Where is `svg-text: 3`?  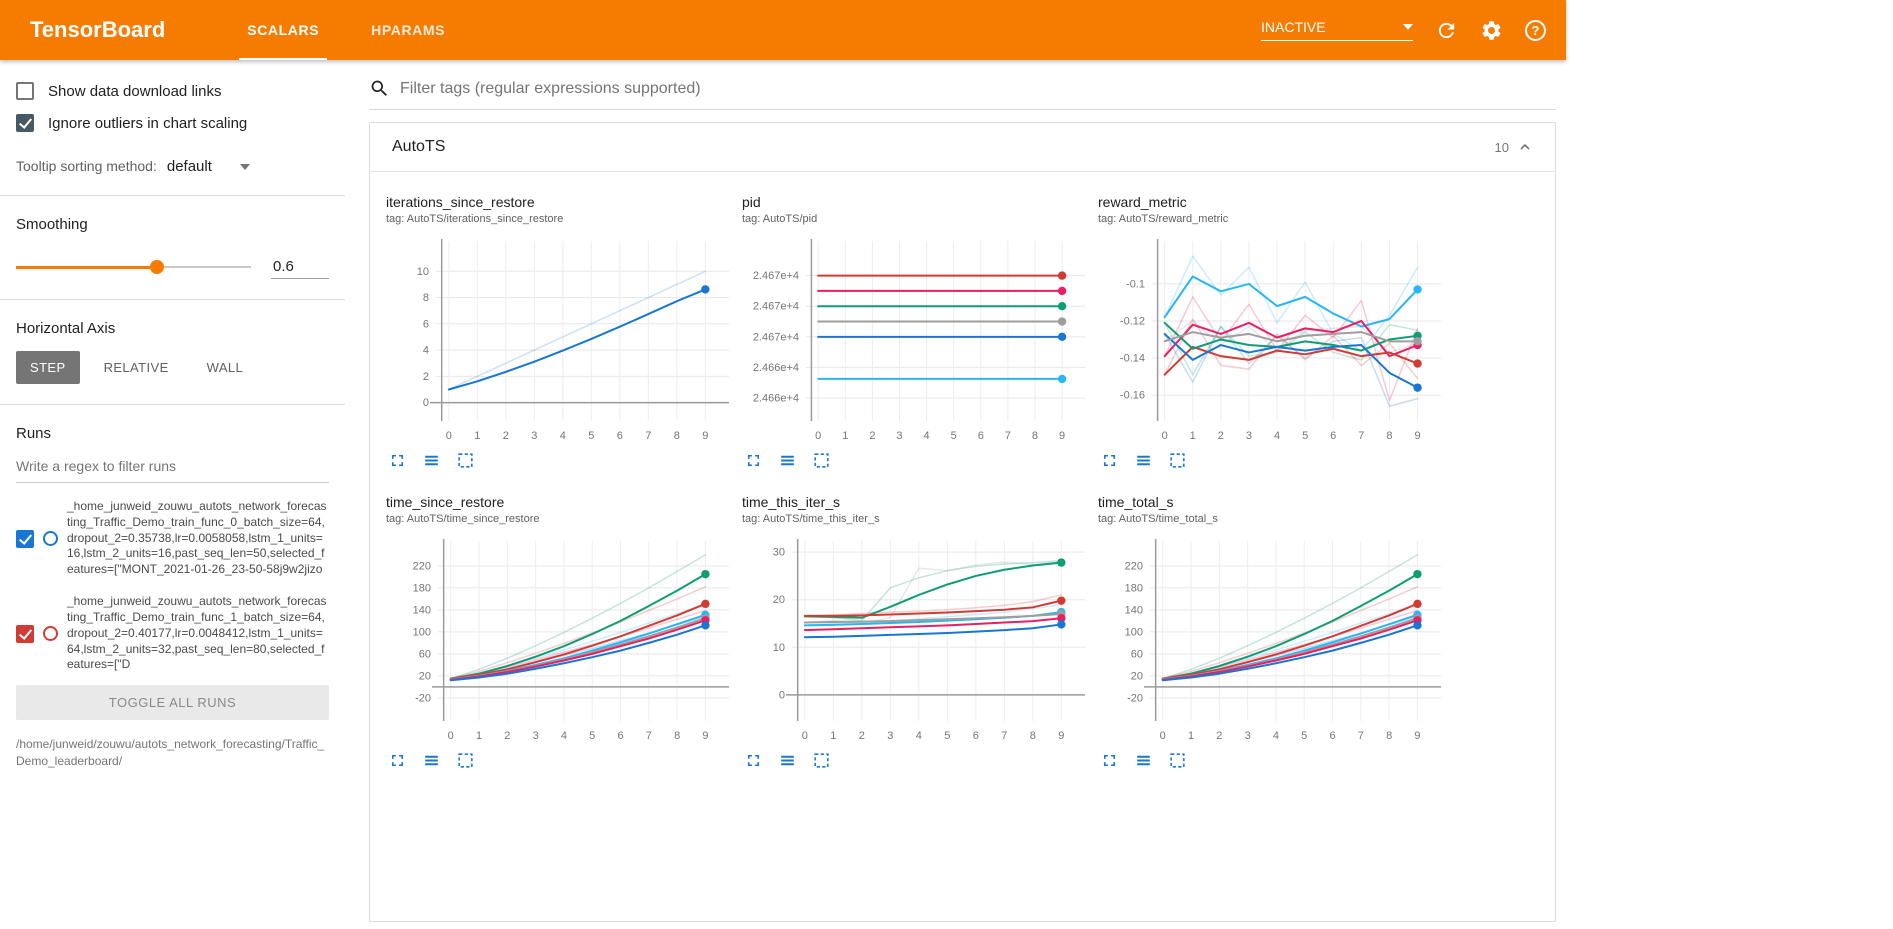
svg-text: 3 is located at coordinates (1249, 436).